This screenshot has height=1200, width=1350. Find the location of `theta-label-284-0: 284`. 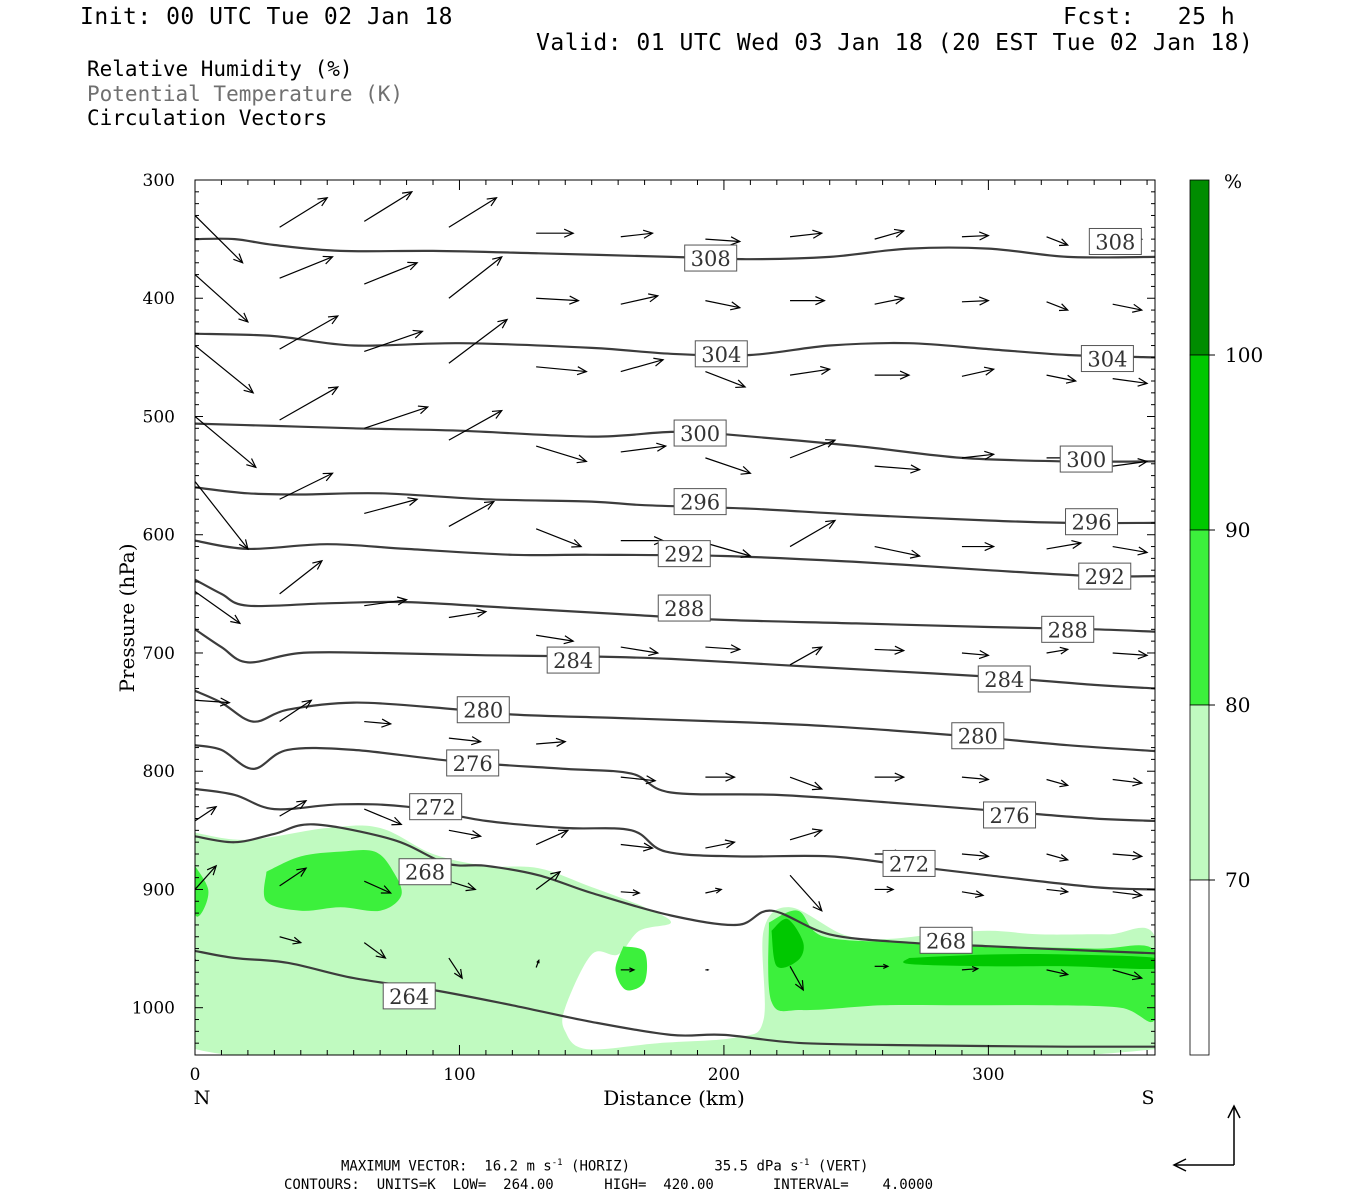

theta-label-284-0: 284 is located at coordinates (573, 661).